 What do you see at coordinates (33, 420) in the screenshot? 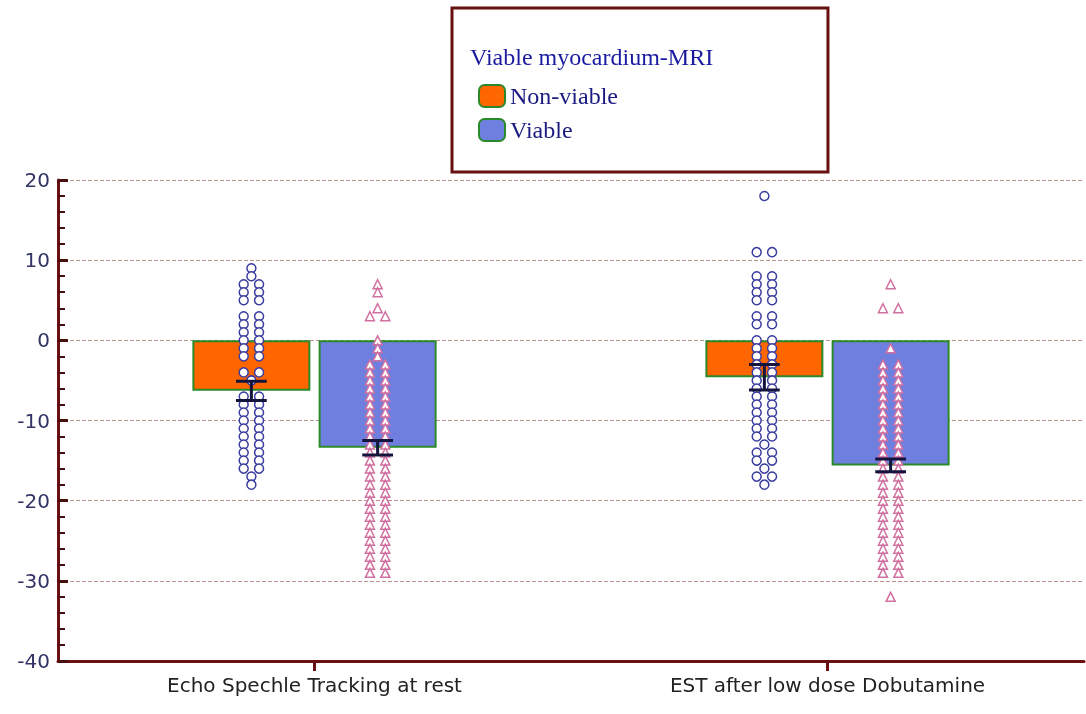
I see `y-tick-label: -10` at bounding box center [33, 420].